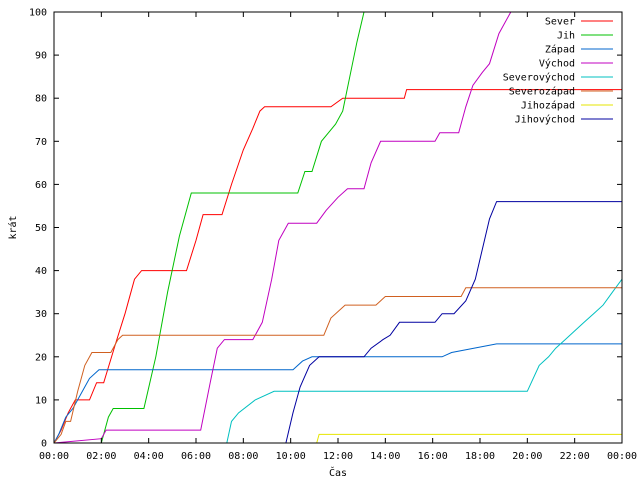  What do you see at coordinates (41, 357) in the screenshot?
I see `y-tick-label: 20` at bounding box center [41, 357].